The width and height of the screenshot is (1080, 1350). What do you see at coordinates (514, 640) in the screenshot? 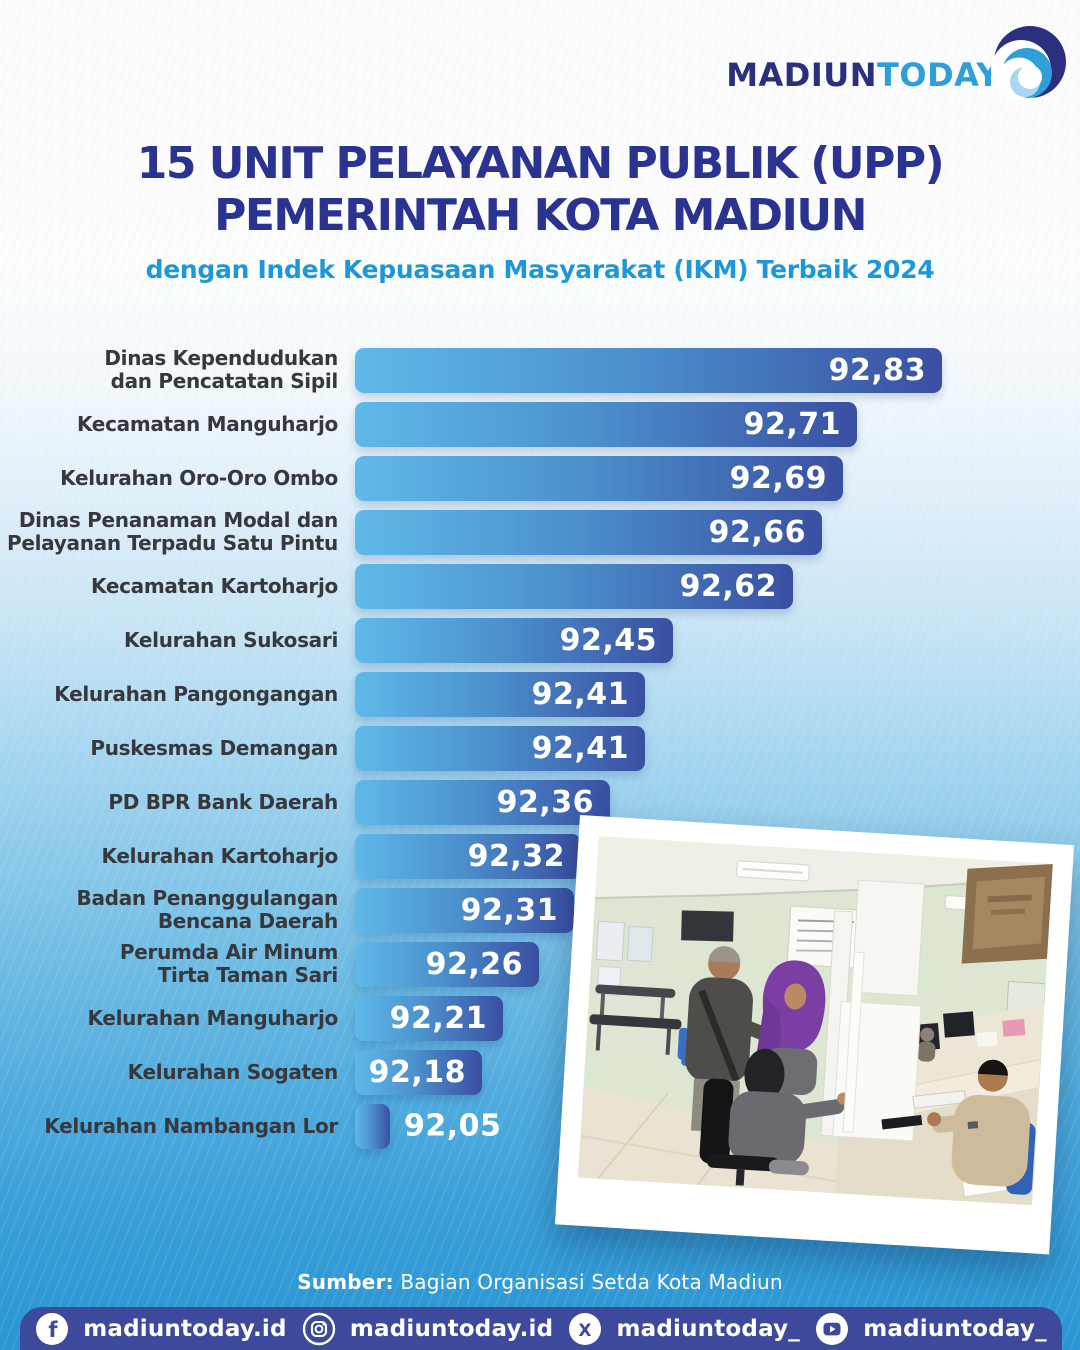
I see `value-bar: 92,45` at bounding box center [514, 640].